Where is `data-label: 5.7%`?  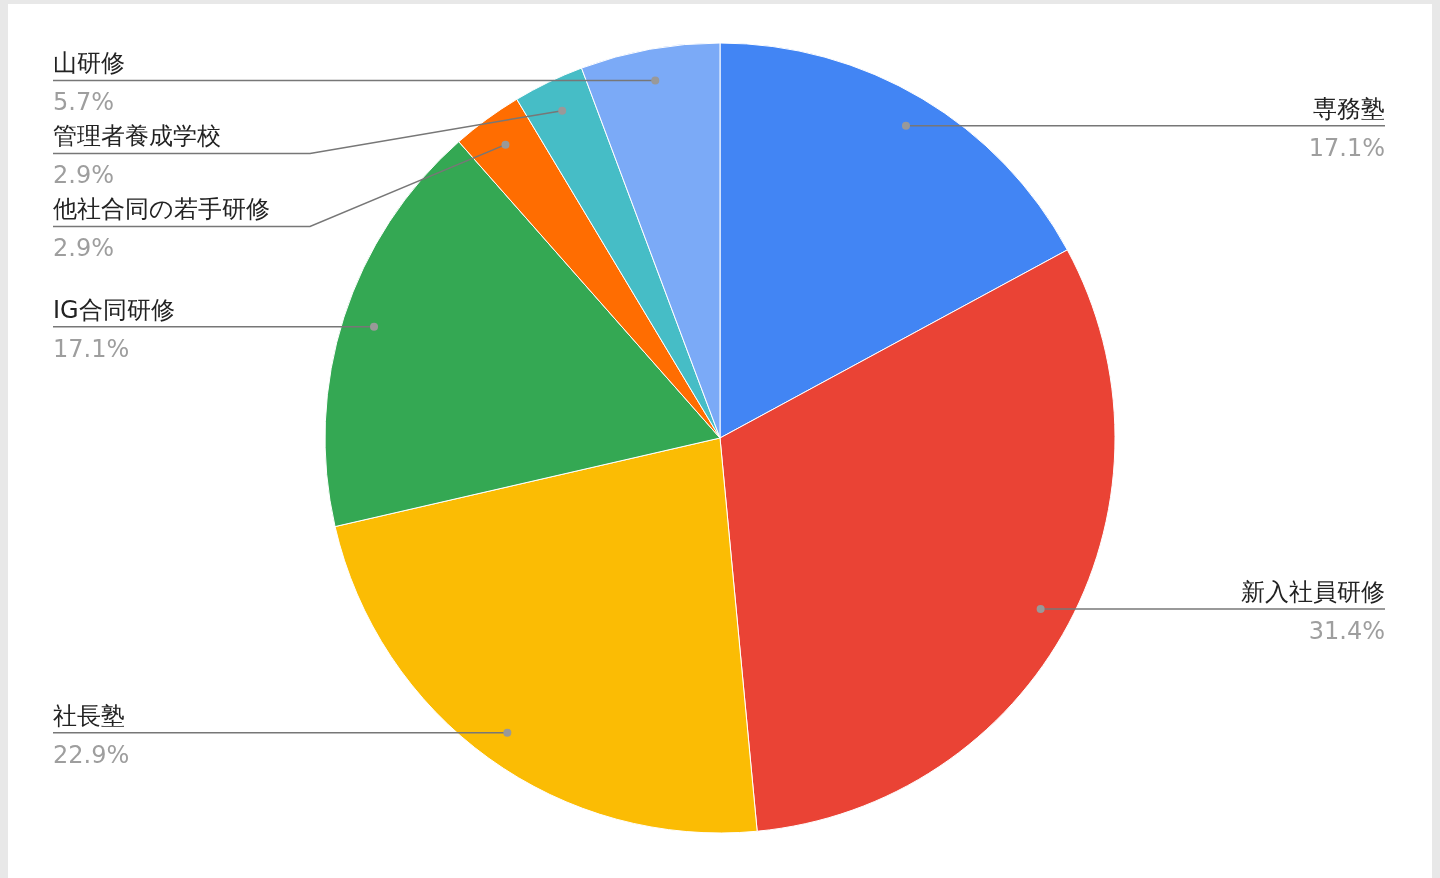
data-label: 5.7% is located at coordinates (83, 102).